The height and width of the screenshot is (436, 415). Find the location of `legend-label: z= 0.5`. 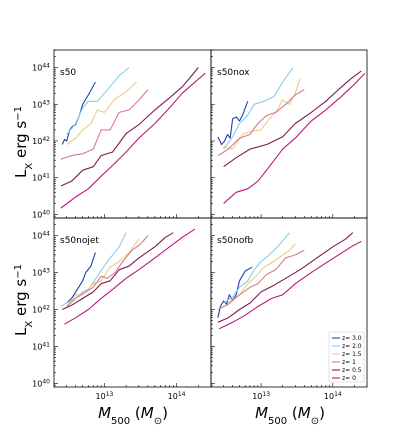

legend-label: z= 0.5 is located at coordinates (352, 370).